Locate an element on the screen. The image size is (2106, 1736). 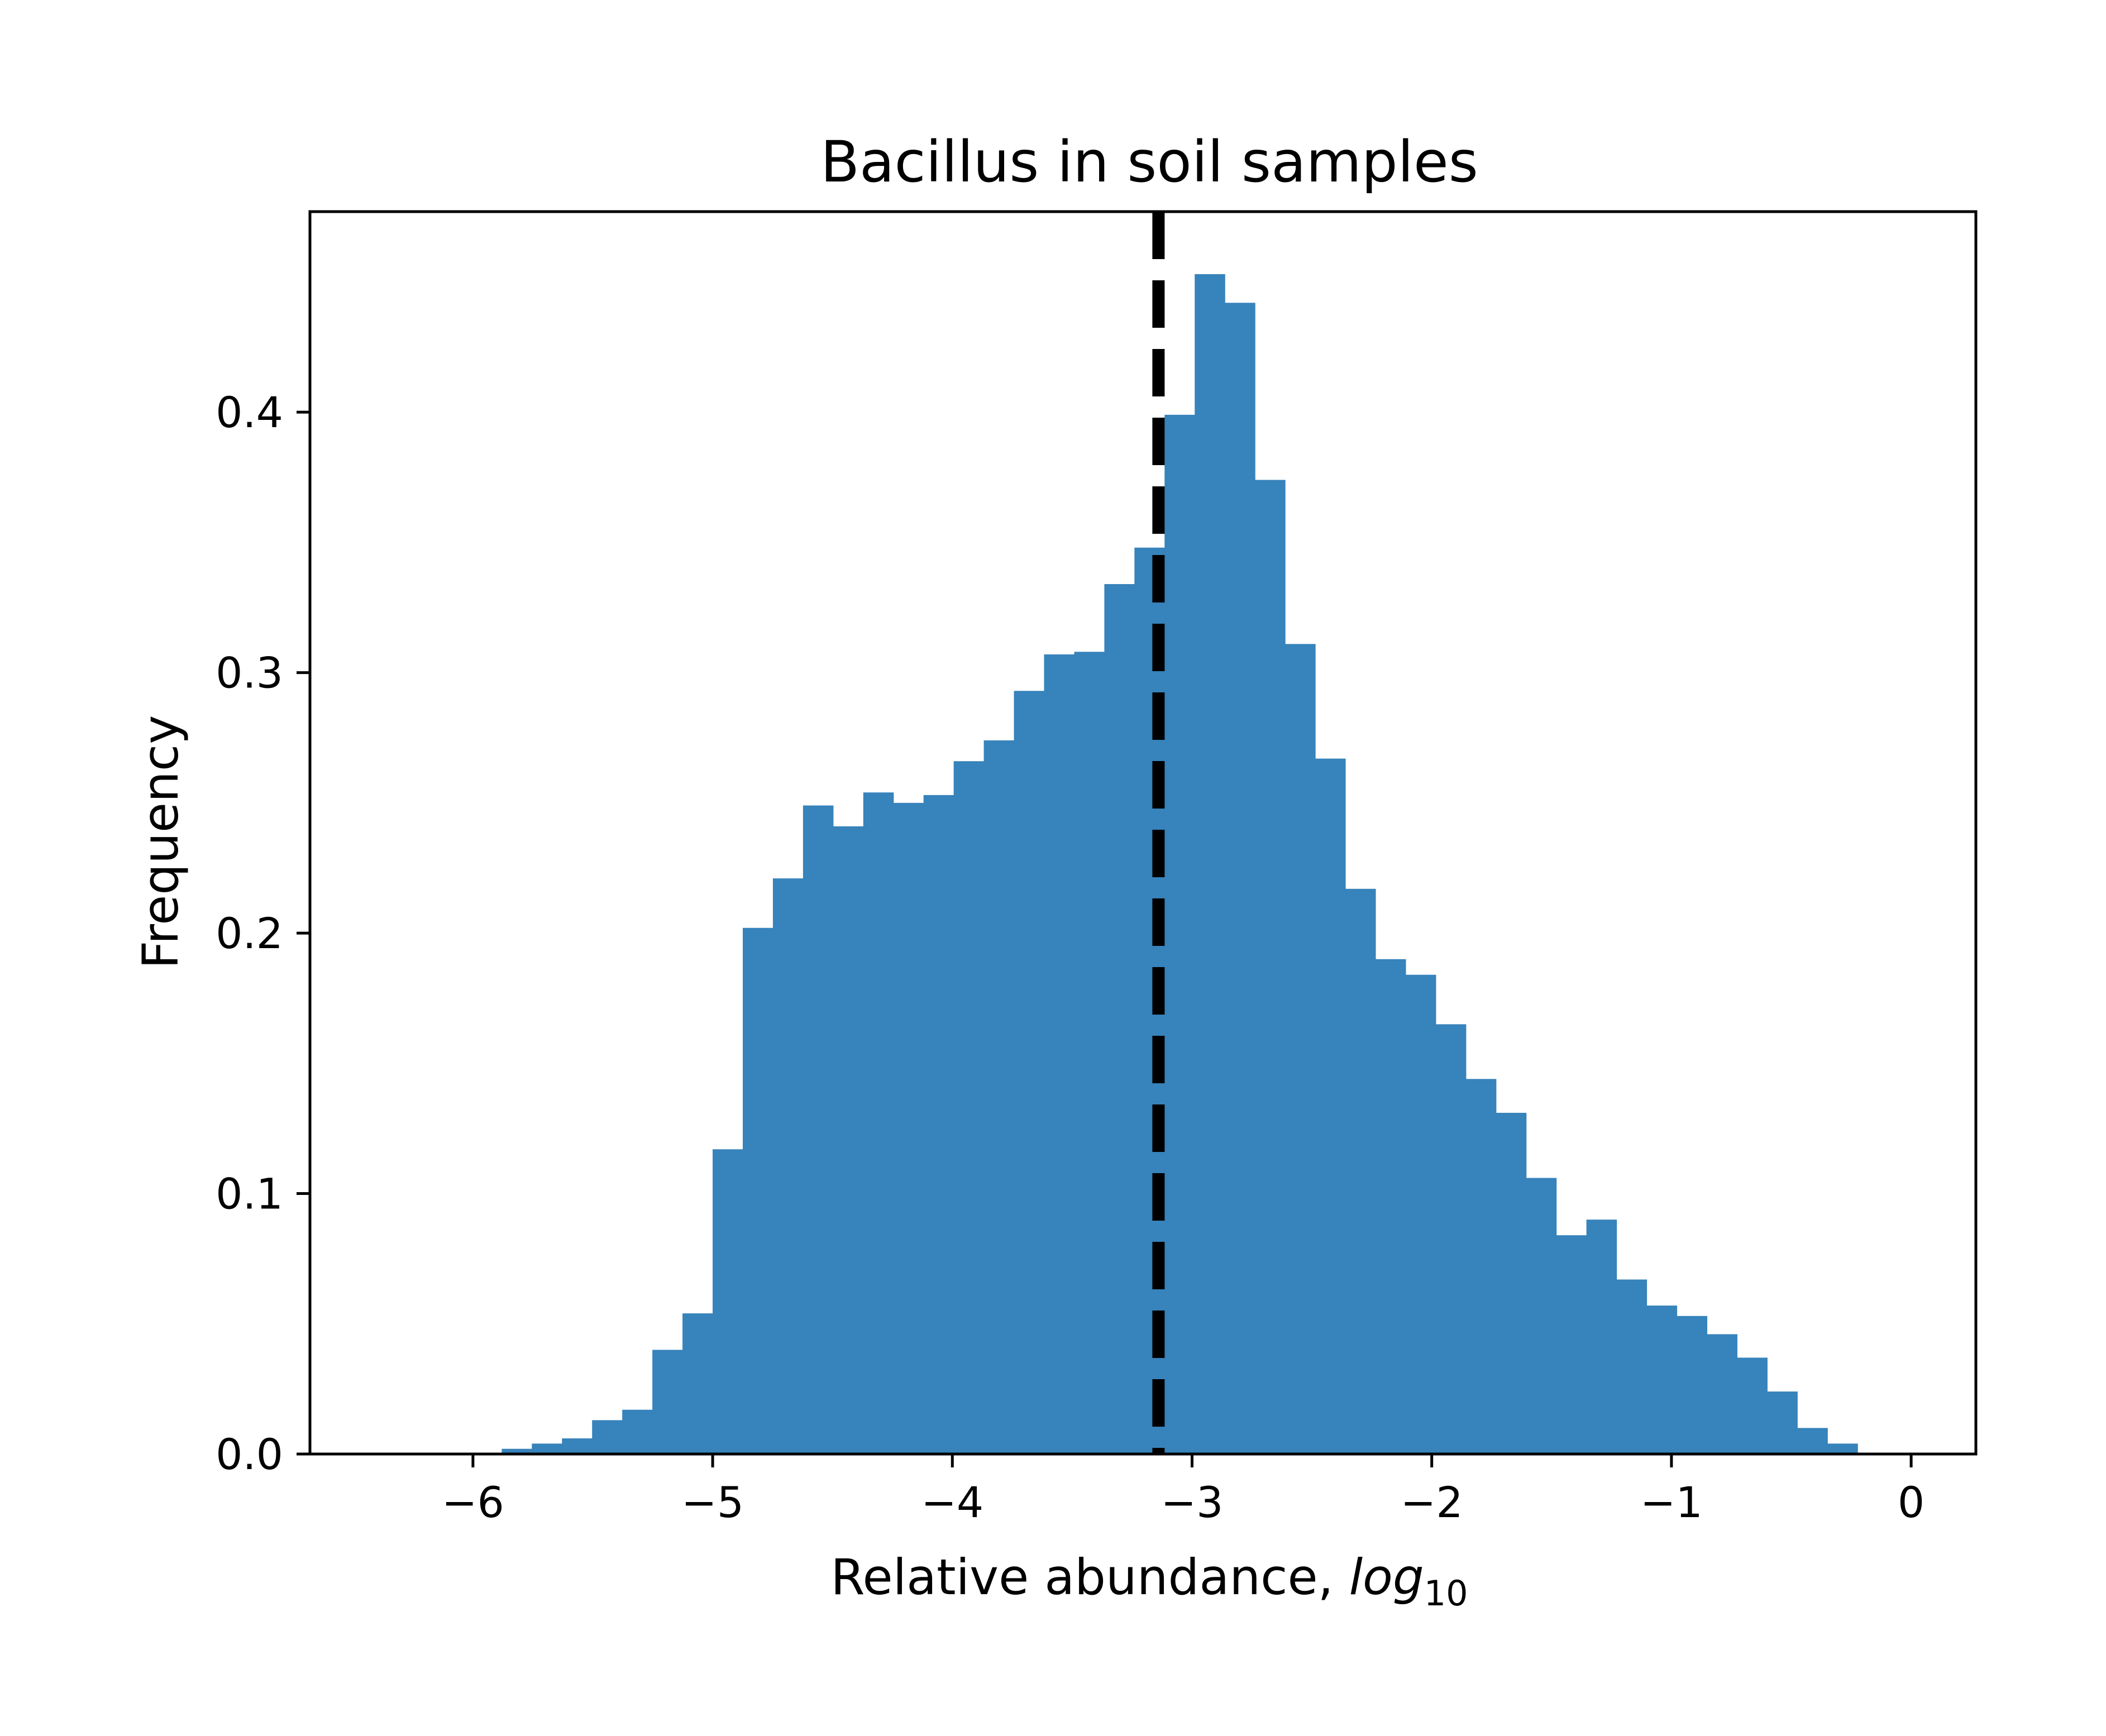
x-tick-label: −5 is located at coordinates (713, 1502).